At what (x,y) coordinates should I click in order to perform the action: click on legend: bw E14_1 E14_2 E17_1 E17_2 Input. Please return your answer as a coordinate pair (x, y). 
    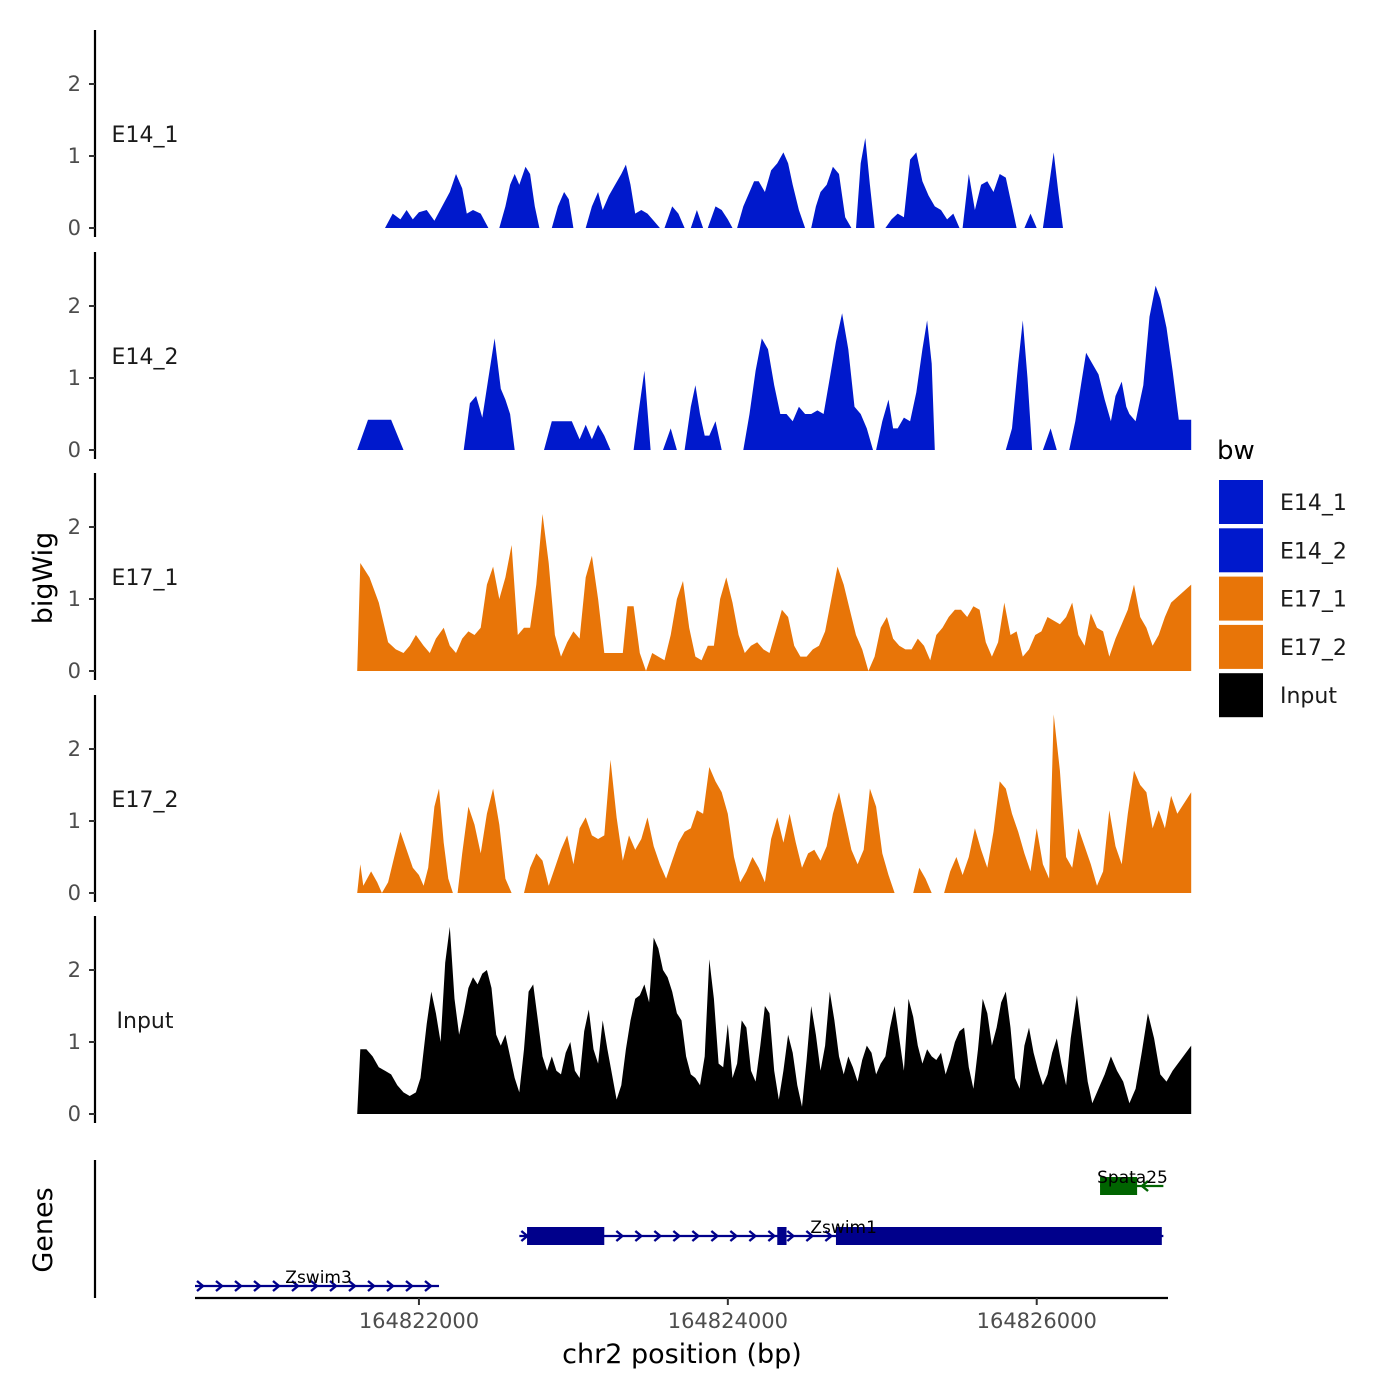
    Looking at the image, I should click on (1282, 577).